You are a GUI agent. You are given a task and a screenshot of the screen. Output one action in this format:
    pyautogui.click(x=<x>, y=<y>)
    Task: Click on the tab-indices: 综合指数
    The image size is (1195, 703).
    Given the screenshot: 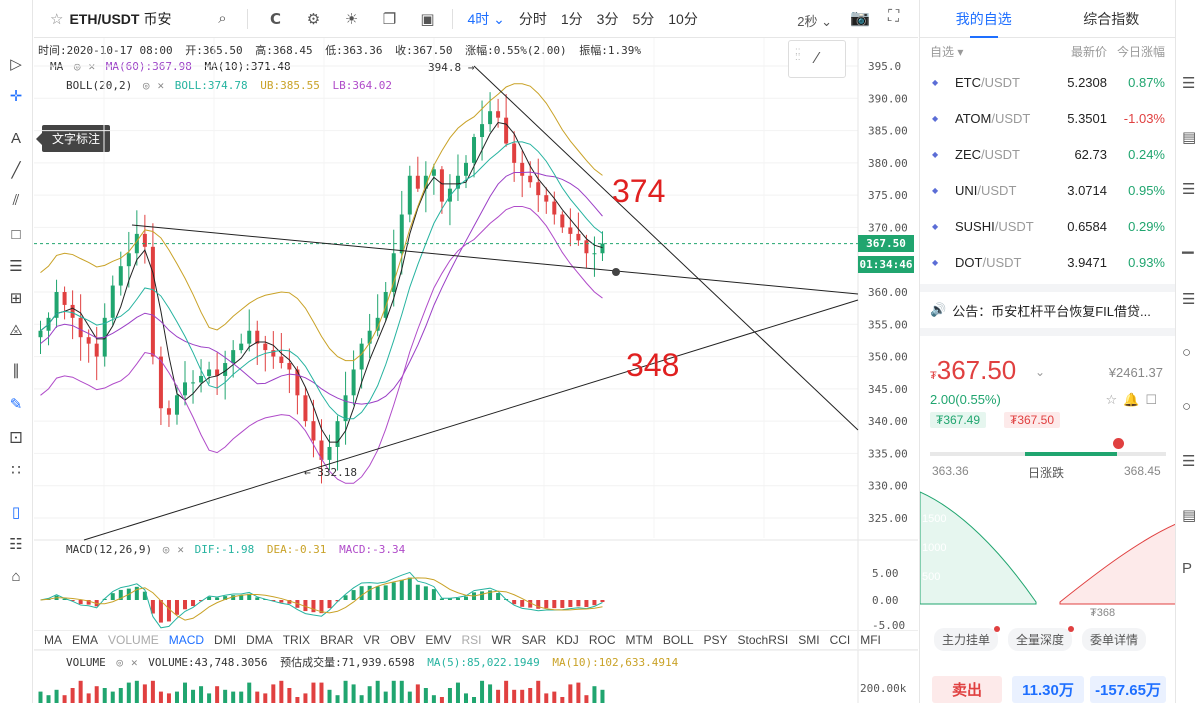 What is the action you would take?
    pyautogui.click(x=1111, y=18)
    